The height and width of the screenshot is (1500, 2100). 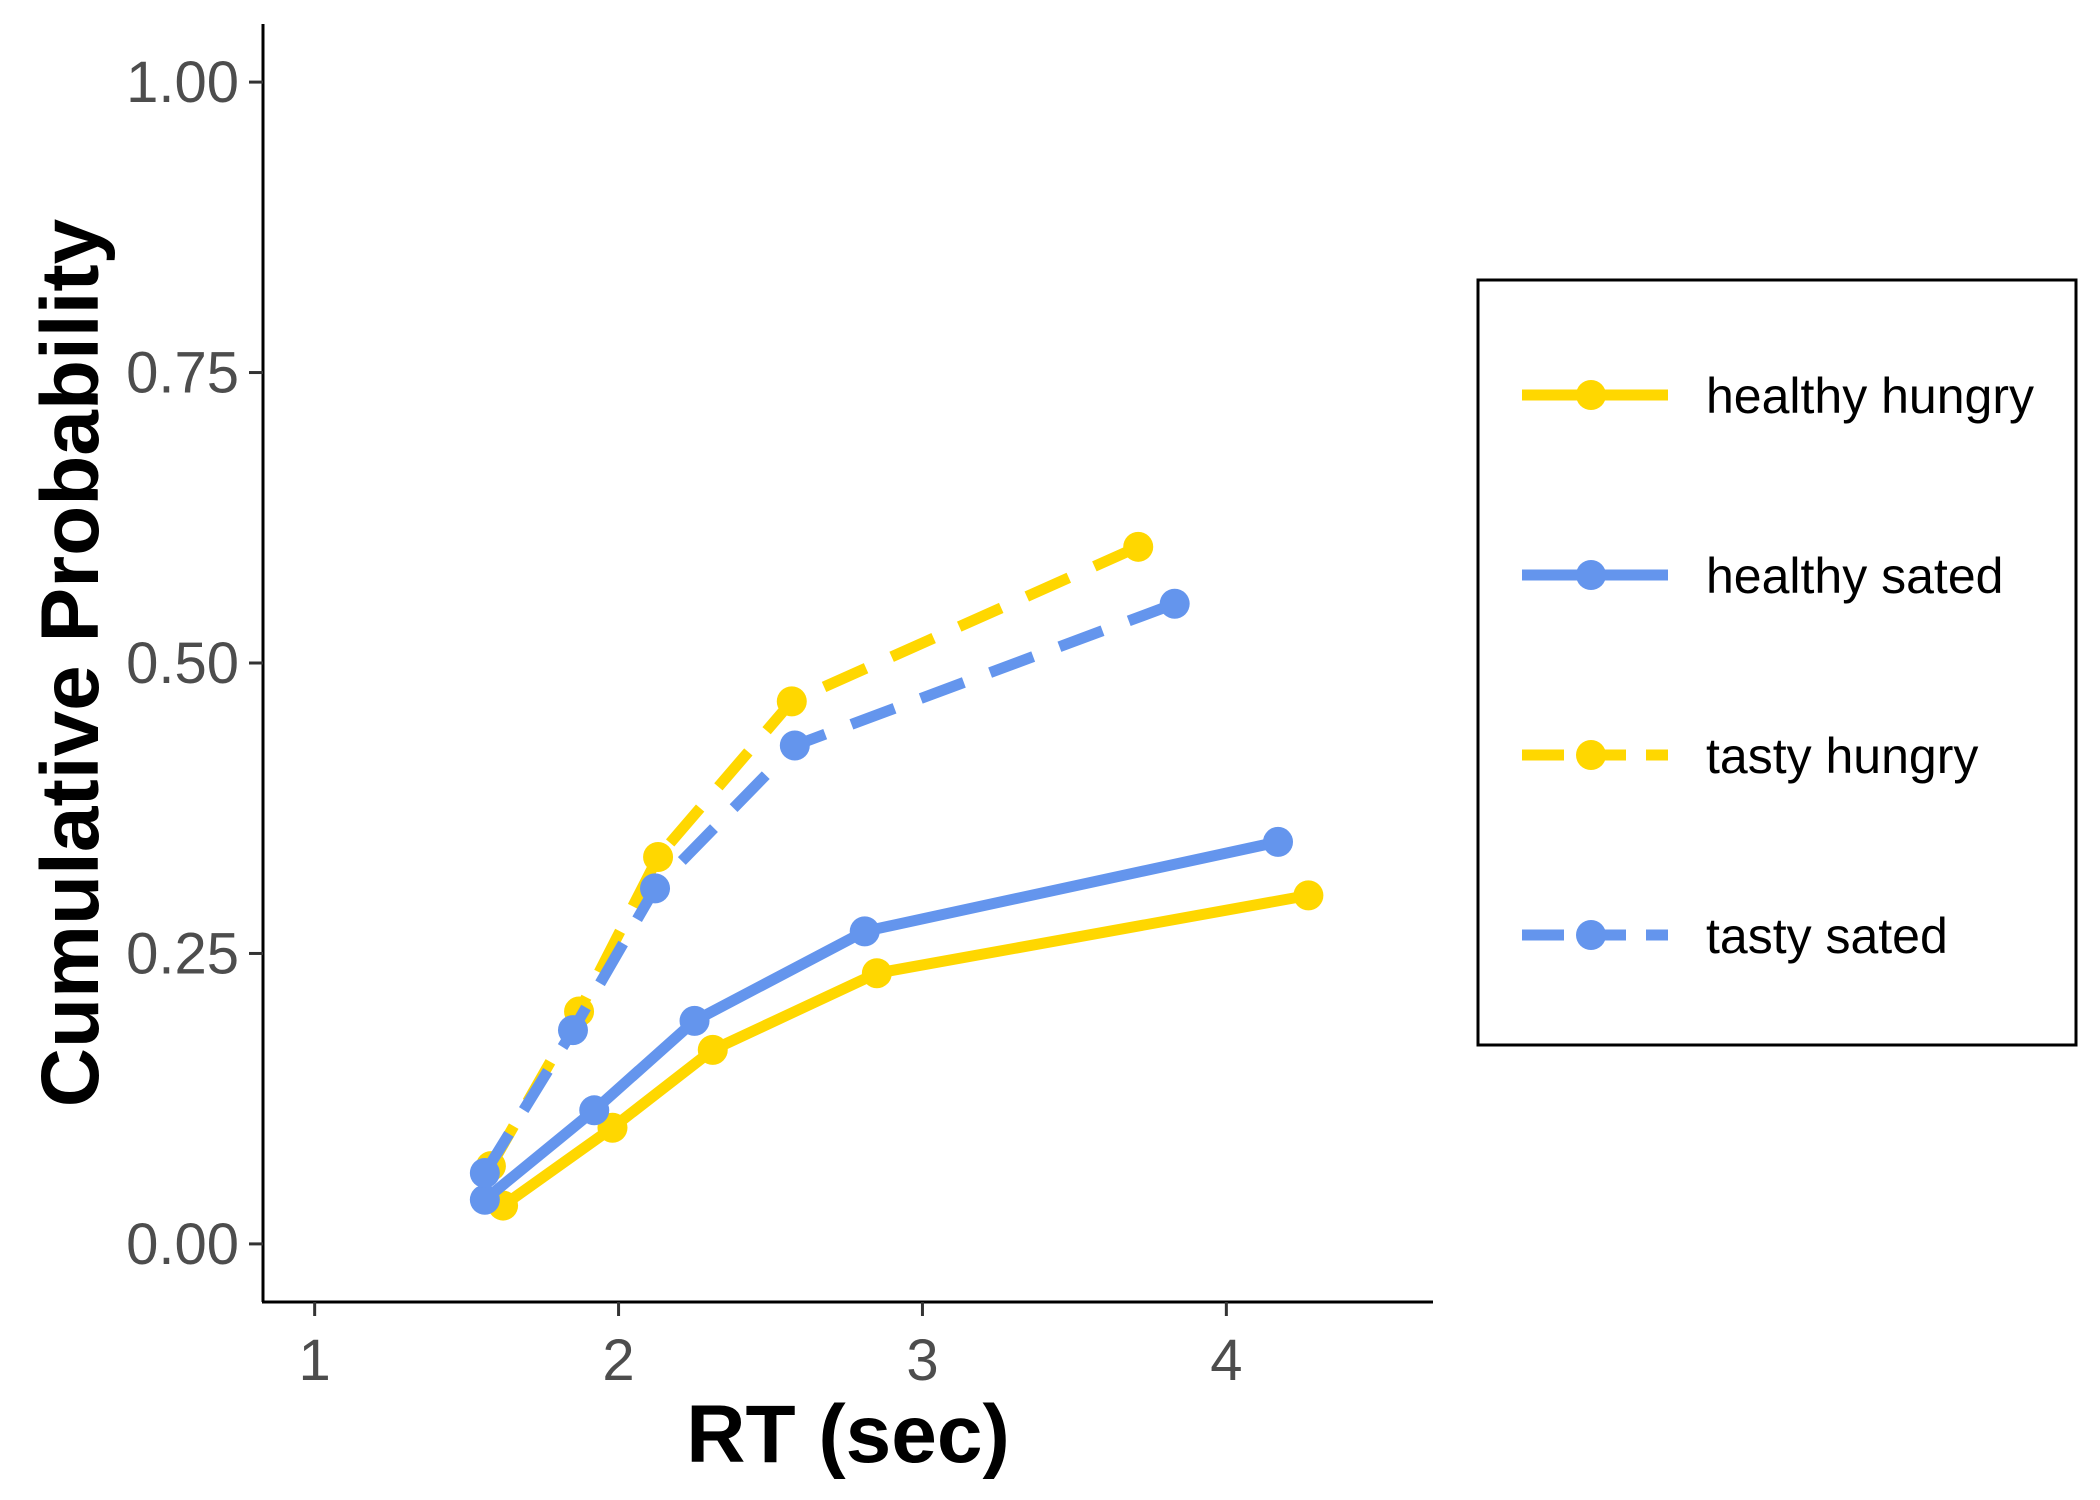 I want to click on legend-item-tasty-hungry: tasty hungry, so click(x=1750, y=756).